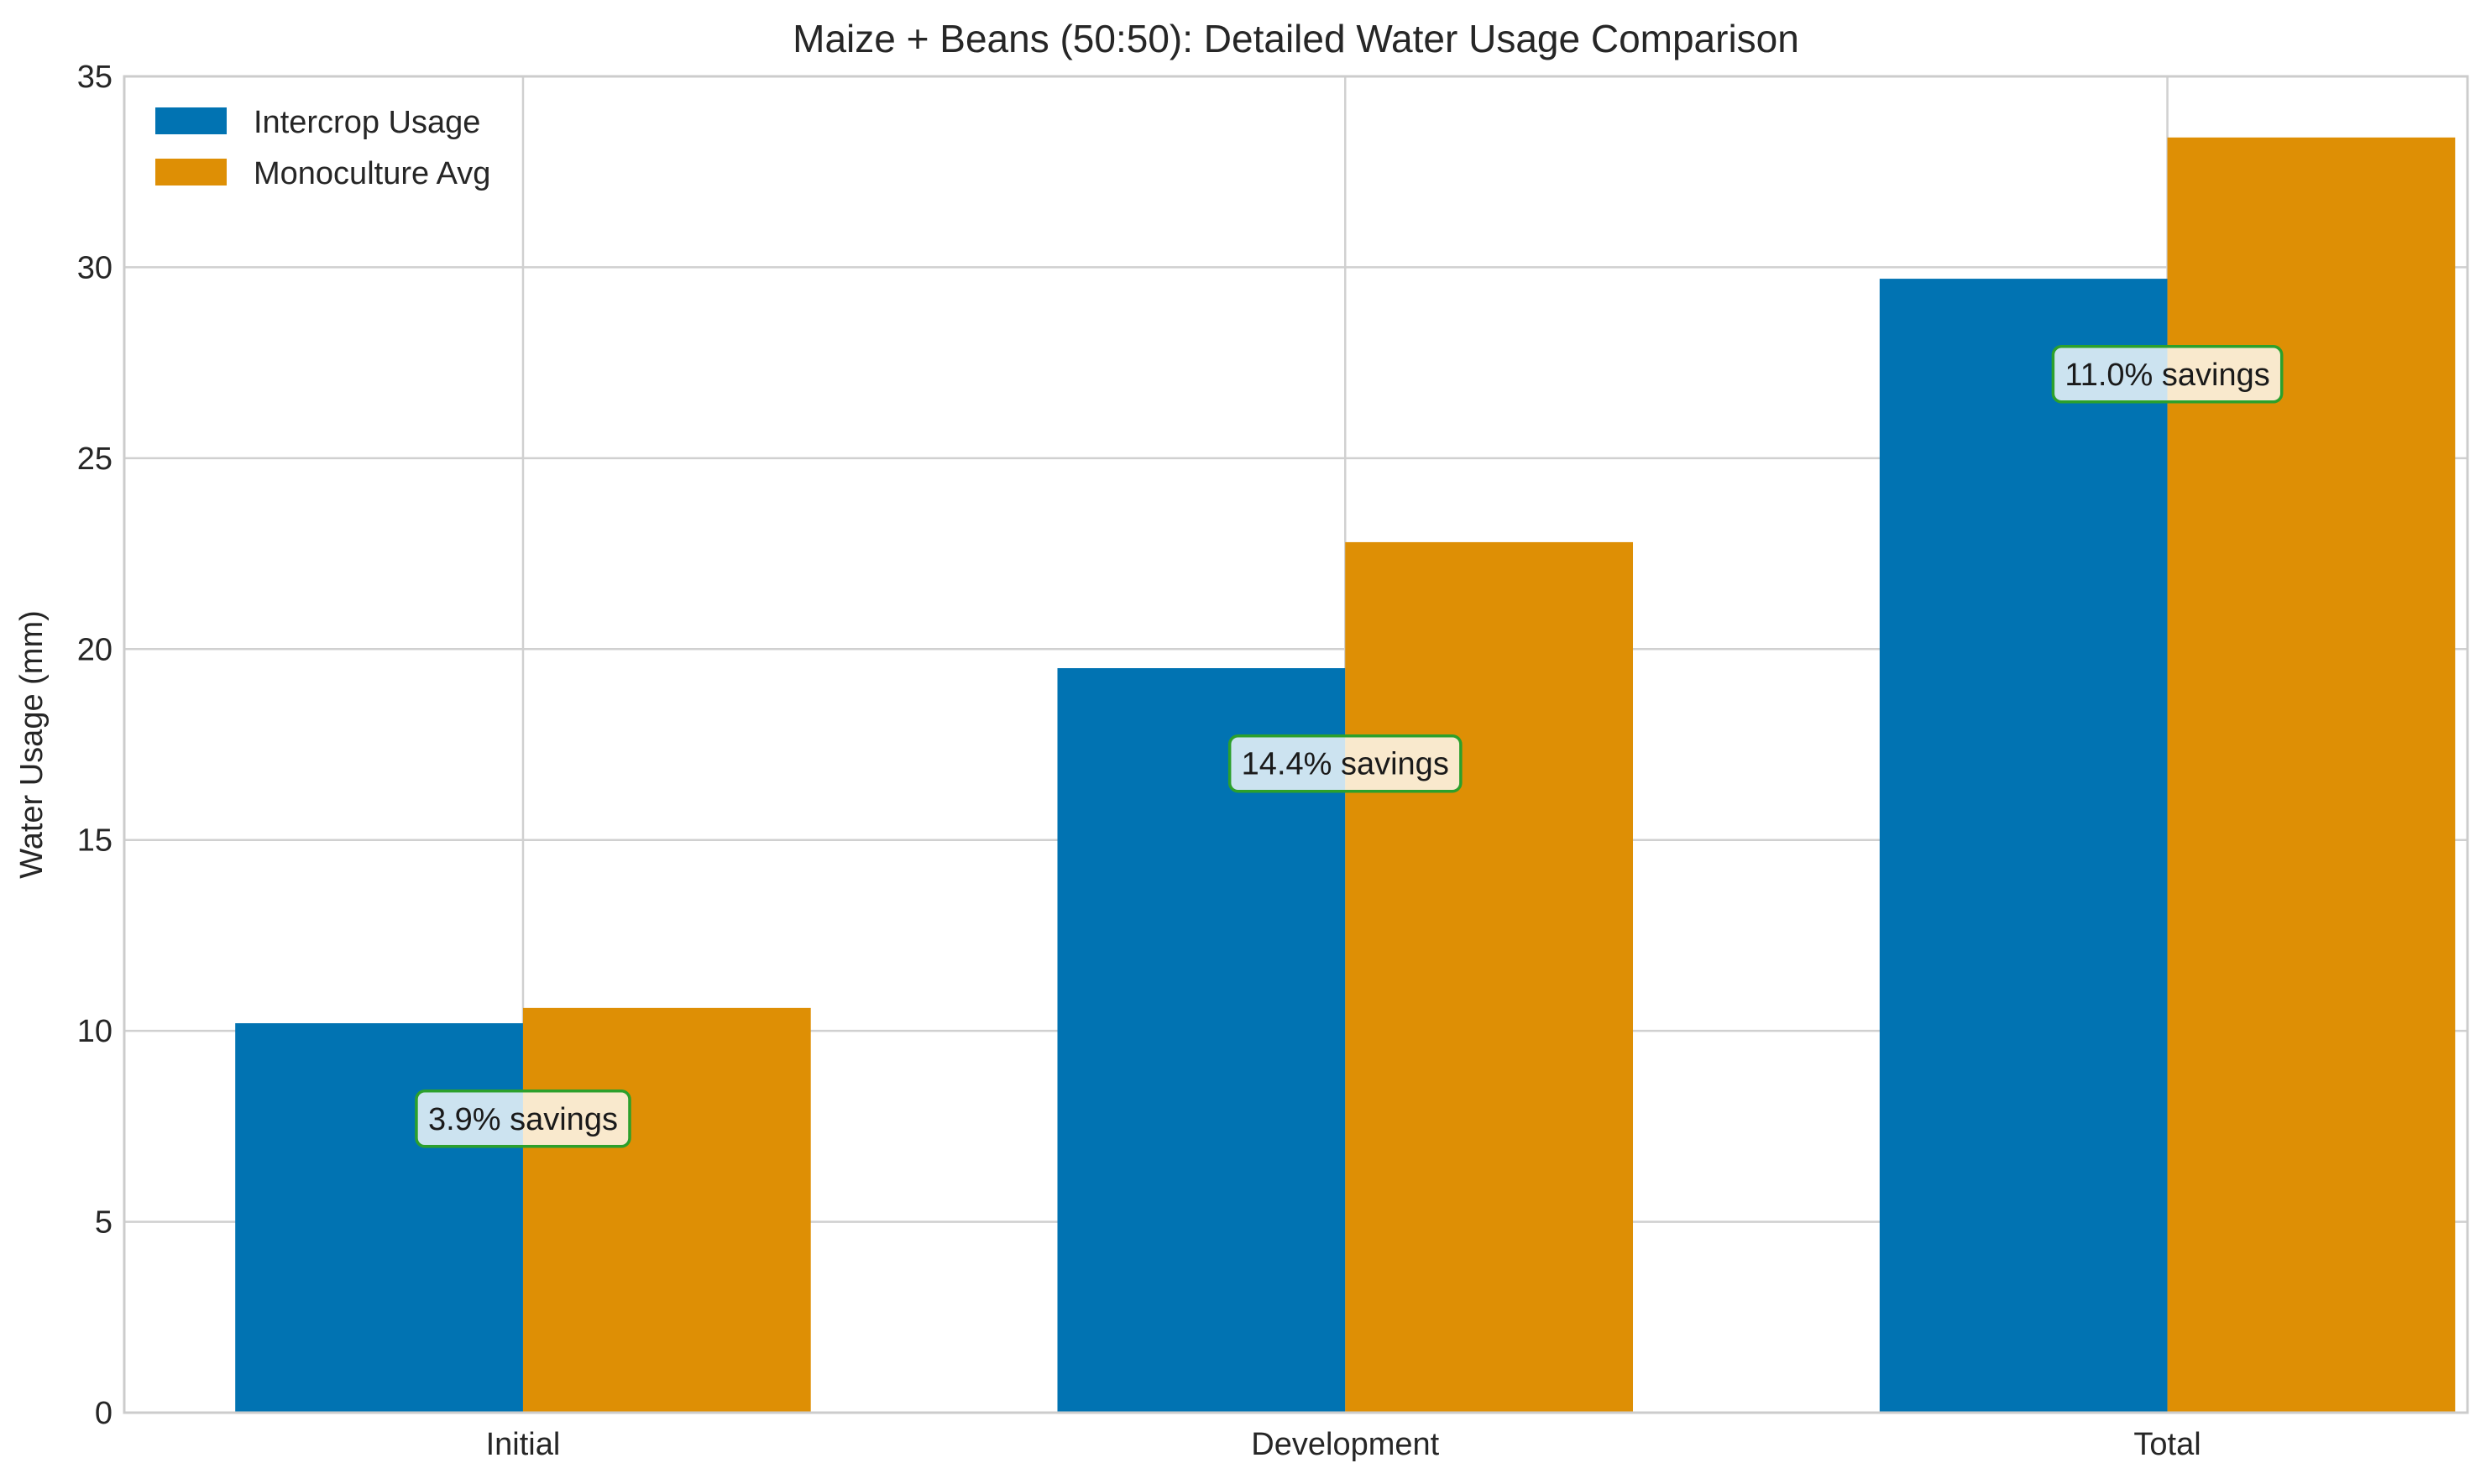 The image size is (2491, 1484). I want to click on savings-annotation: 11.0% savings, so click(2167, 374).